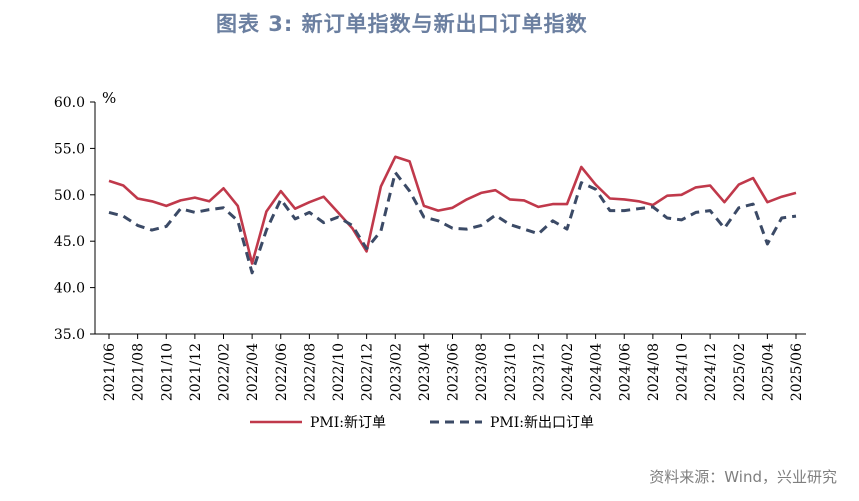 The image size is (859, 501). What do you see at coordinates (282, 372) in the screenshot?
I see `x-tick-label: 2022/06` at bounding box center [282, 372].